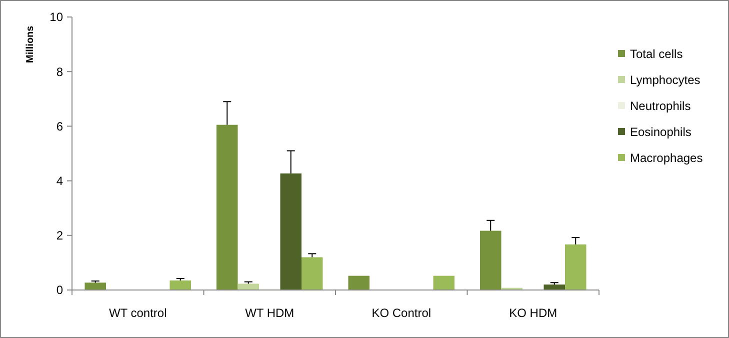 The image size is (729, 338). I want to click on legend-label: Lymphocytes, so click(665, 80).